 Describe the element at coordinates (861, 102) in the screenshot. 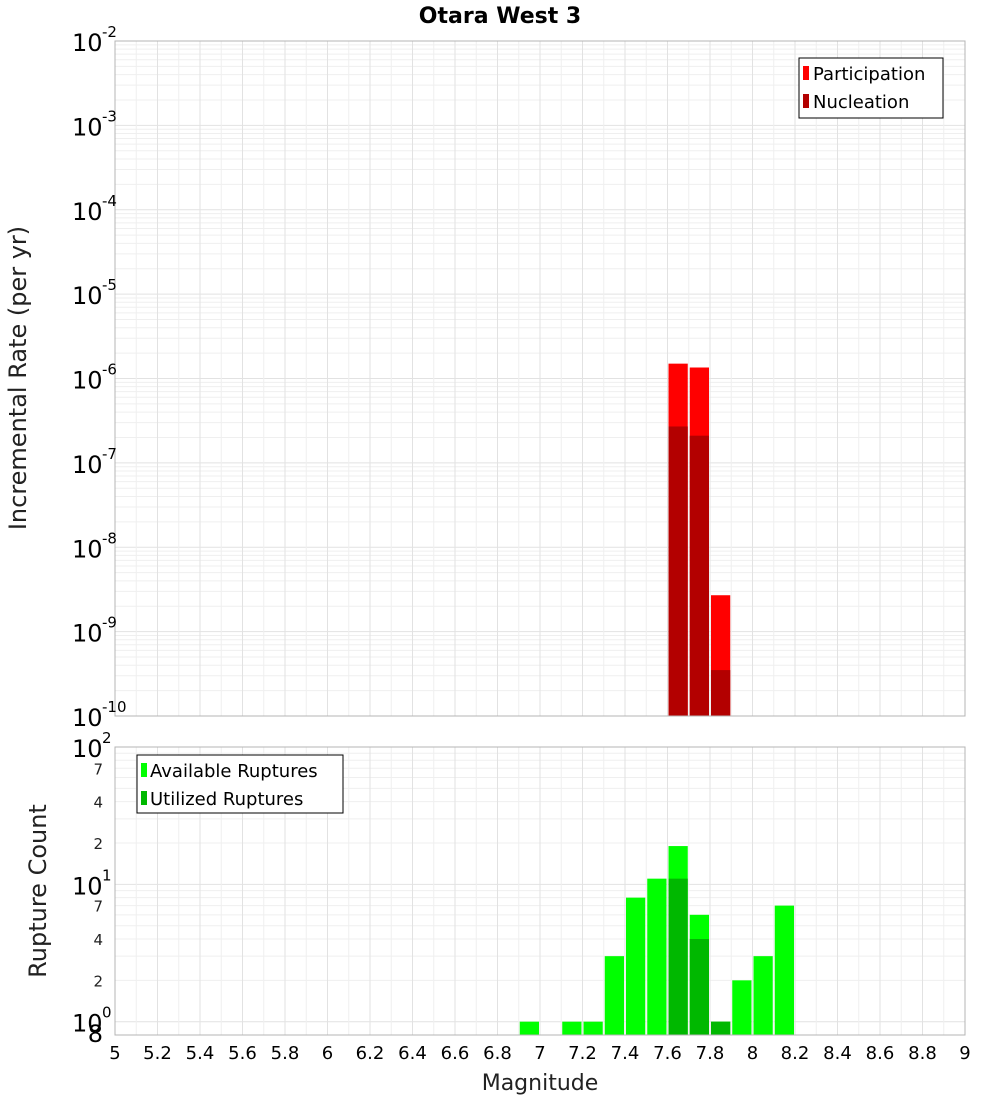

I see `nucleation-legend-label: Nucleation` at that location.